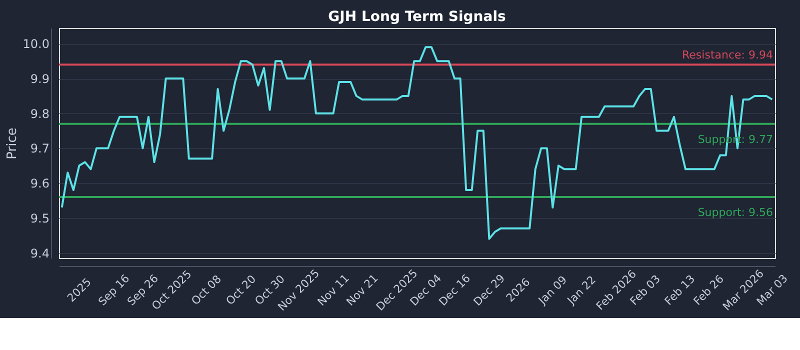 The width and height of the screenshot is (800, 350). I want to click on ref-line-label: Support: 9.56, so click(735, 213).